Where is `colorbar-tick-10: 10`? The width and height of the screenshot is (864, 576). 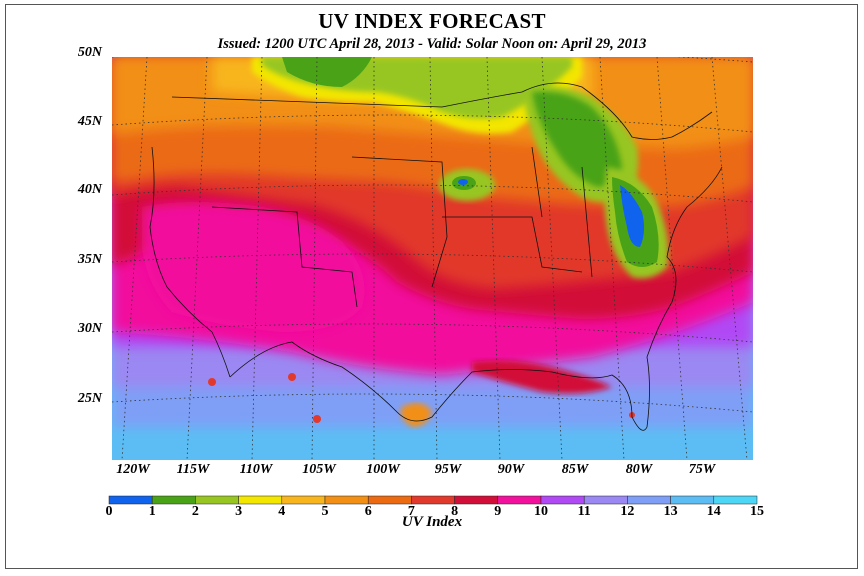 colorbar-tick-10: 10 is located at coordinates (541, 511).